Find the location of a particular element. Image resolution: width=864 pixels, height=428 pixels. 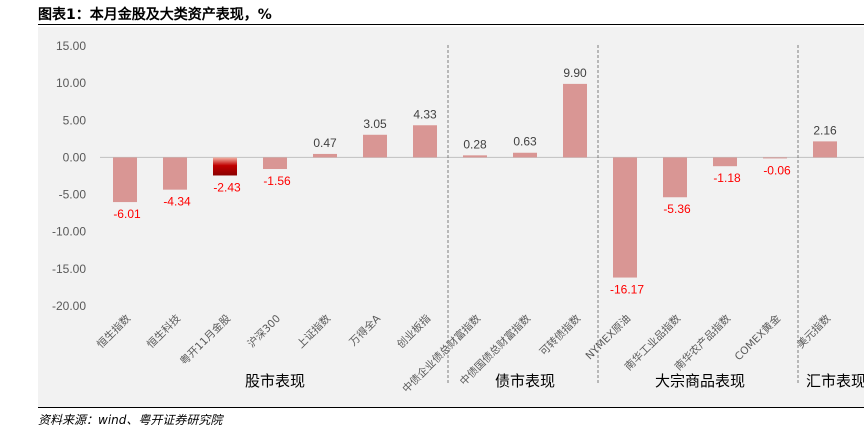

data-label: 9.90 is located at coordinates (575, 73).